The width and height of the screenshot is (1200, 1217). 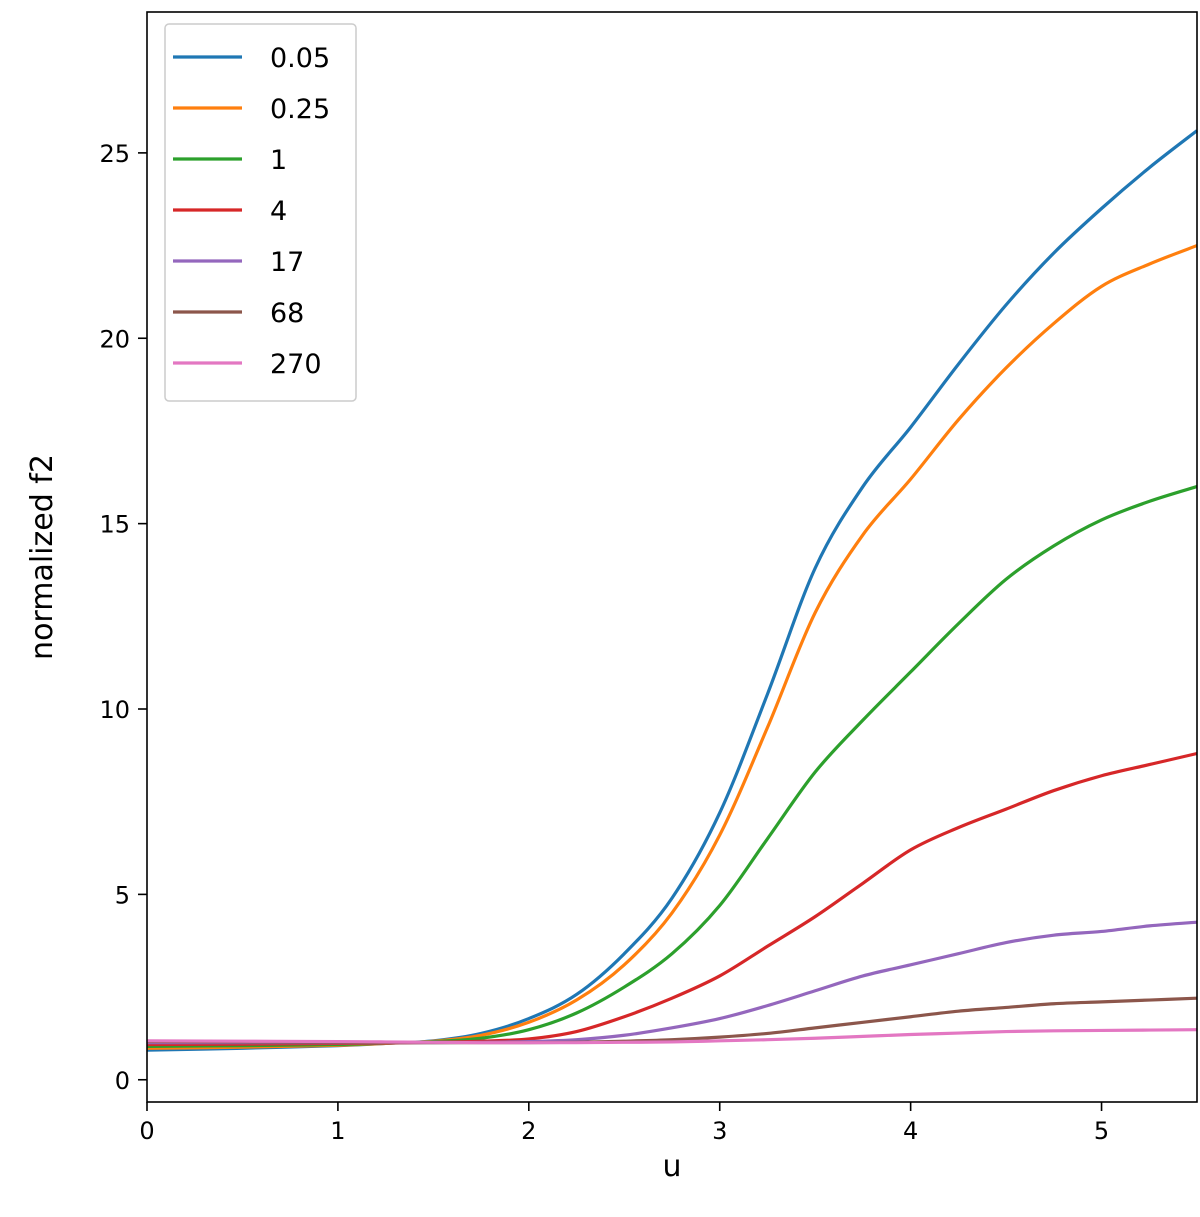 I want to click on legend-entry-label: 0.05, so click(x=300, y=58).